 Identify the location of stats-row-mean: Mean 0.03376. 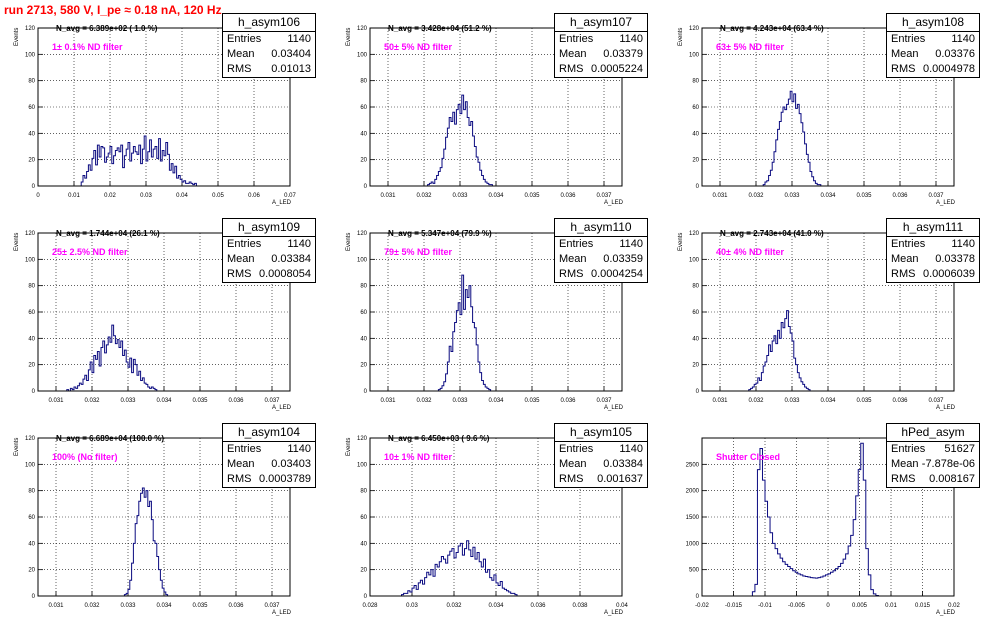
(933, 54).